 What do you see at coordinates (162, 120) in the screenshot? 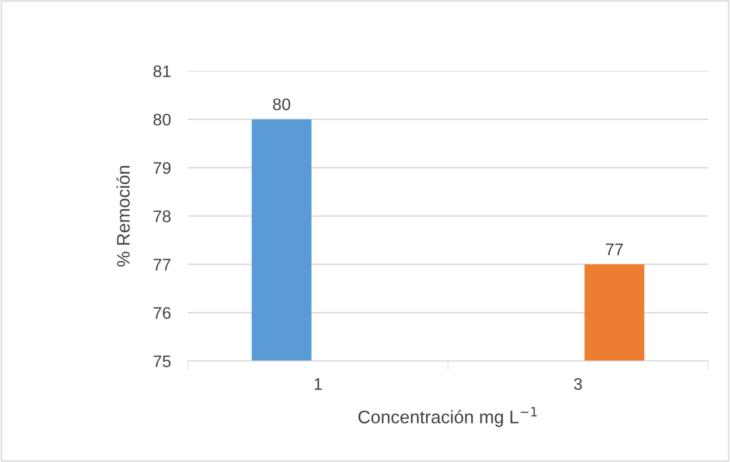
I see `y-tick-label: 80` at bounding box center [162, 120].